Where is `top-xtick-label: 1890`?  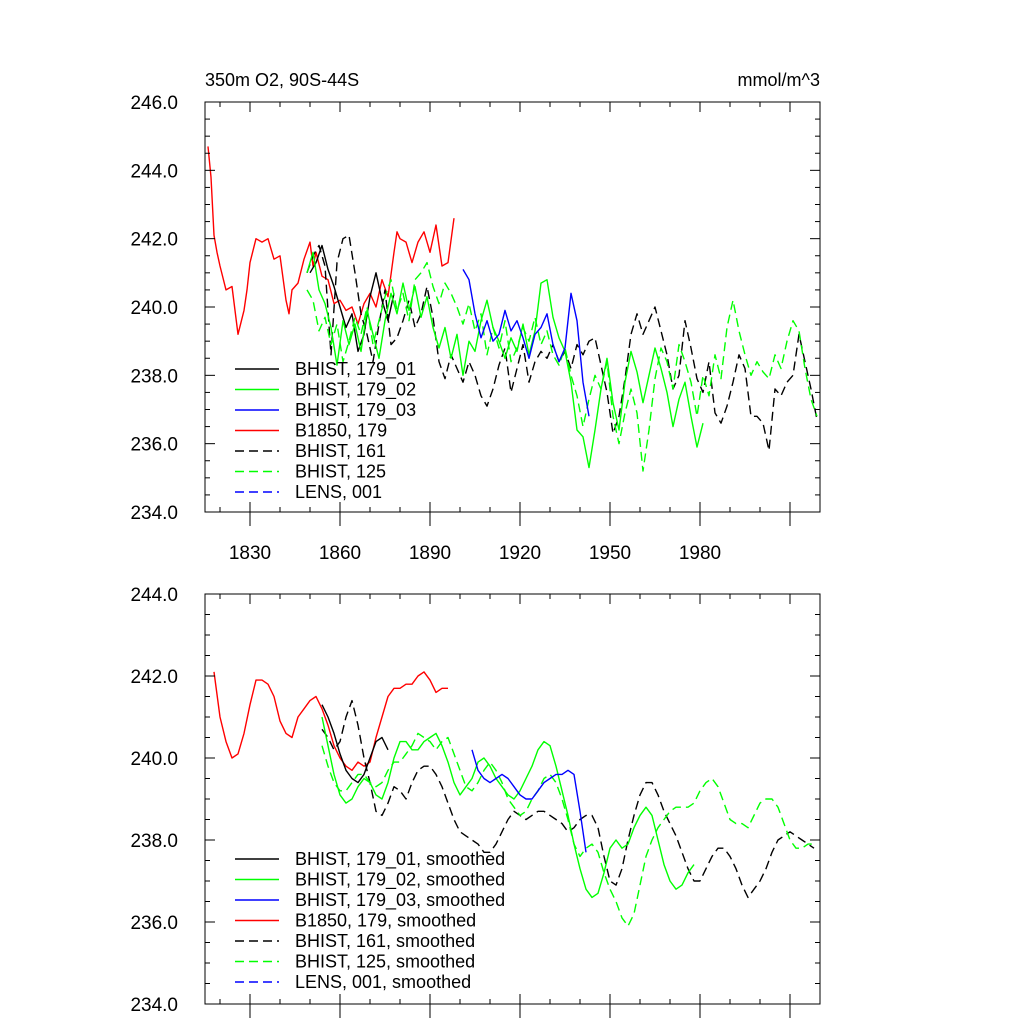 top-xtick-label: 1890 is located at coordinates (430, 553).